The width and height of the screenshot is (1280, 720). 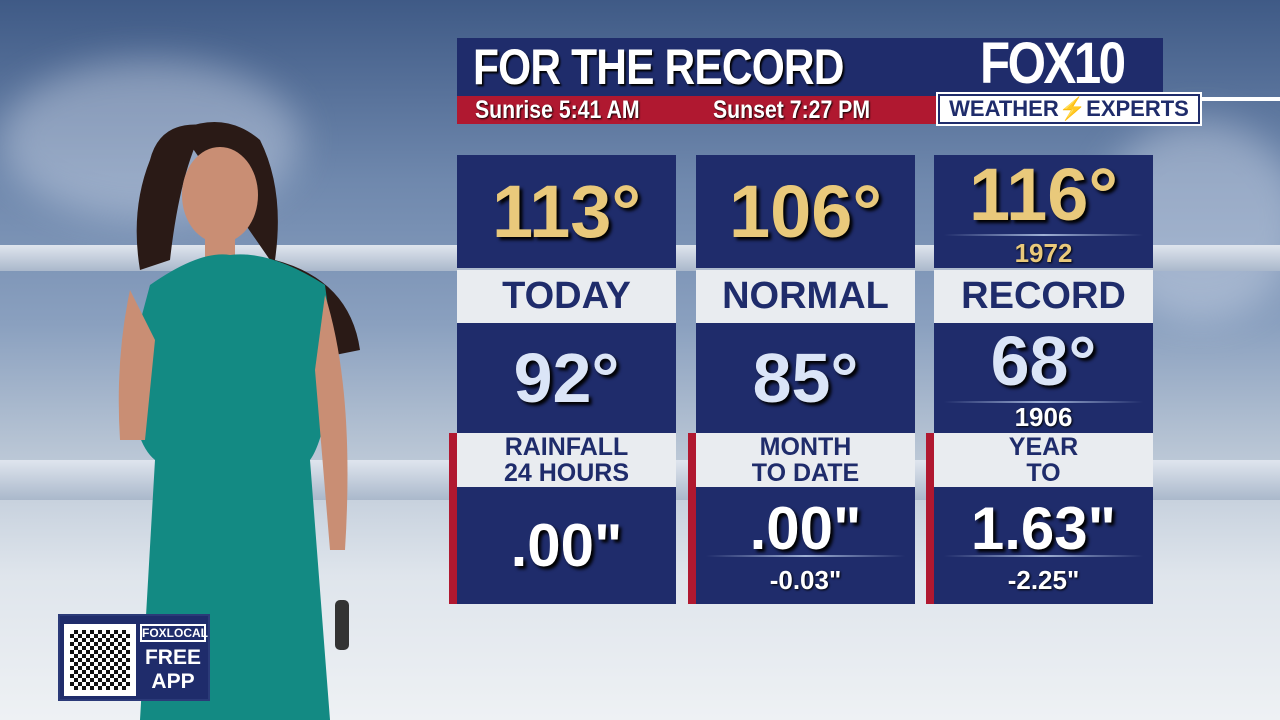 I want to click on rain-label: MONTH TO DATE, so click(x=805, y=460).